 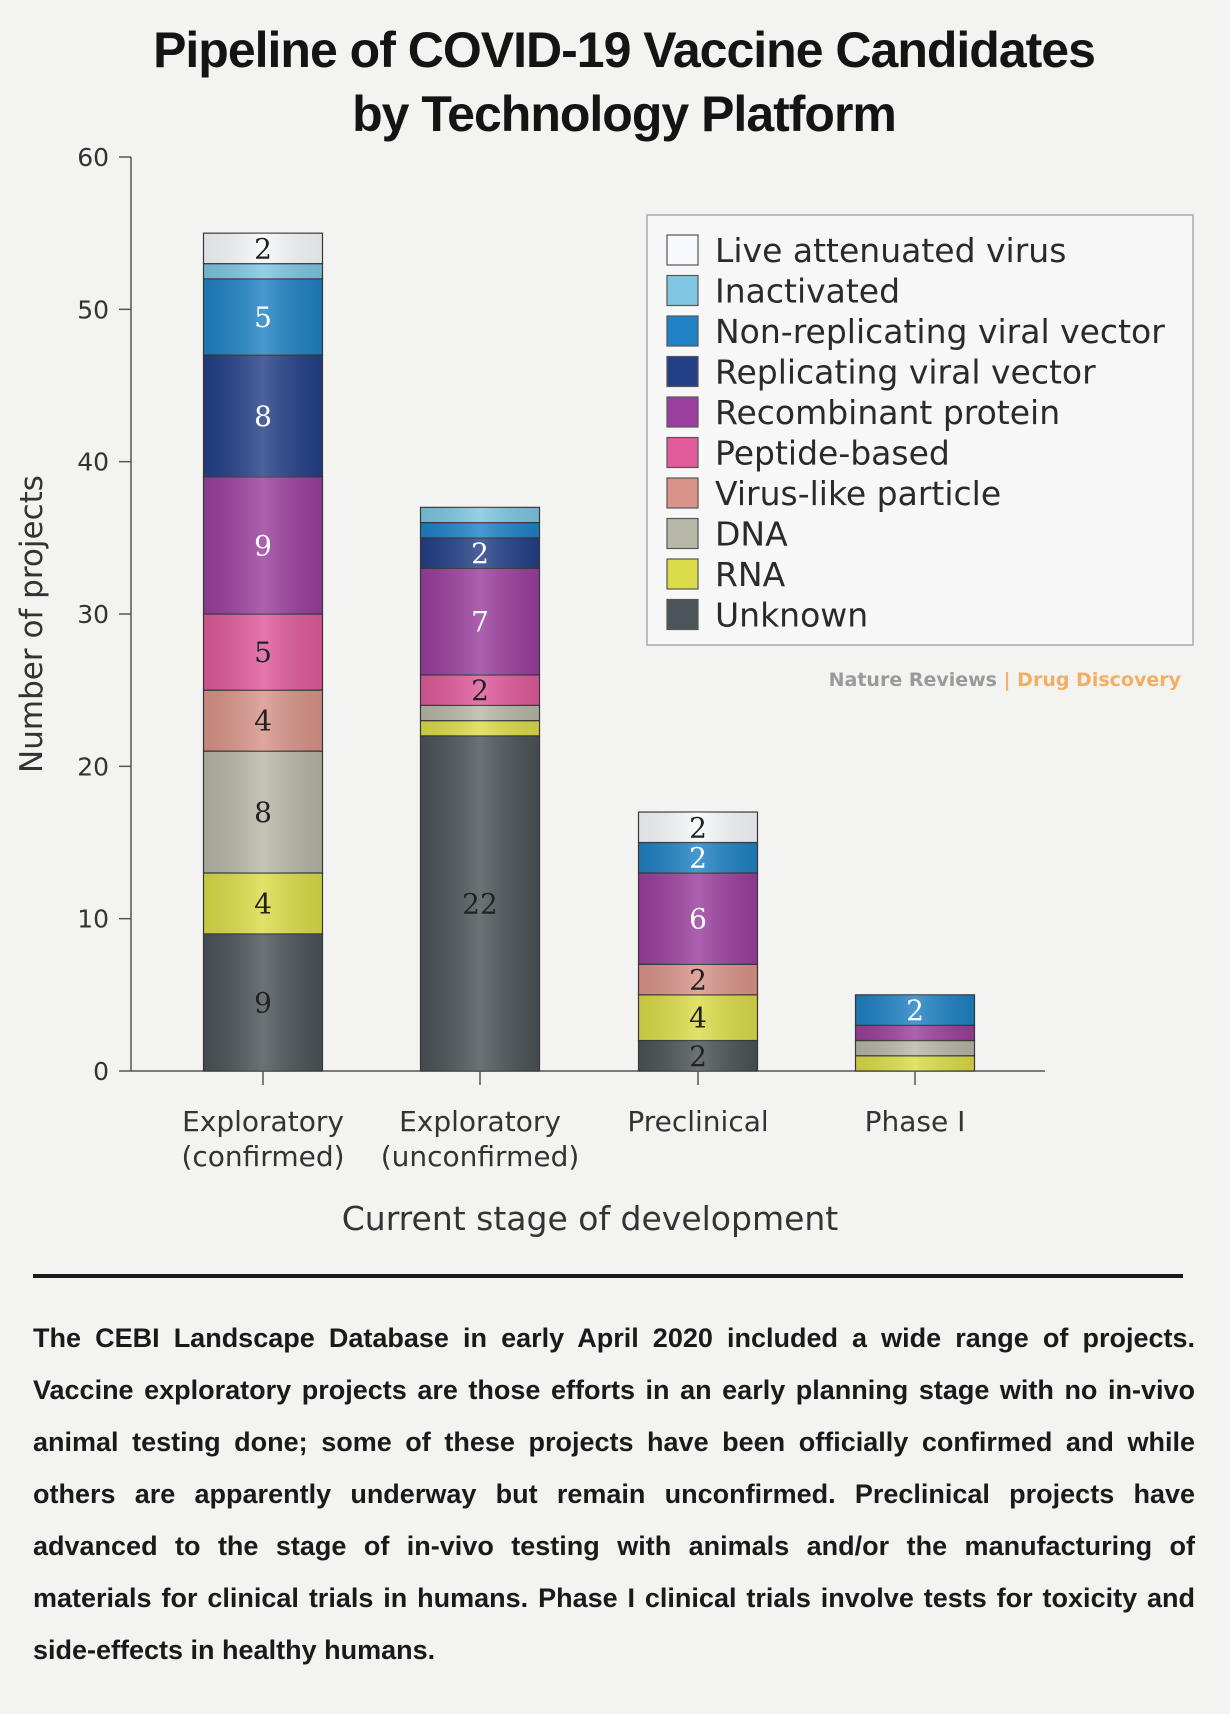 I want to click on y-tick-label: 10, so click(x=93, y=919).